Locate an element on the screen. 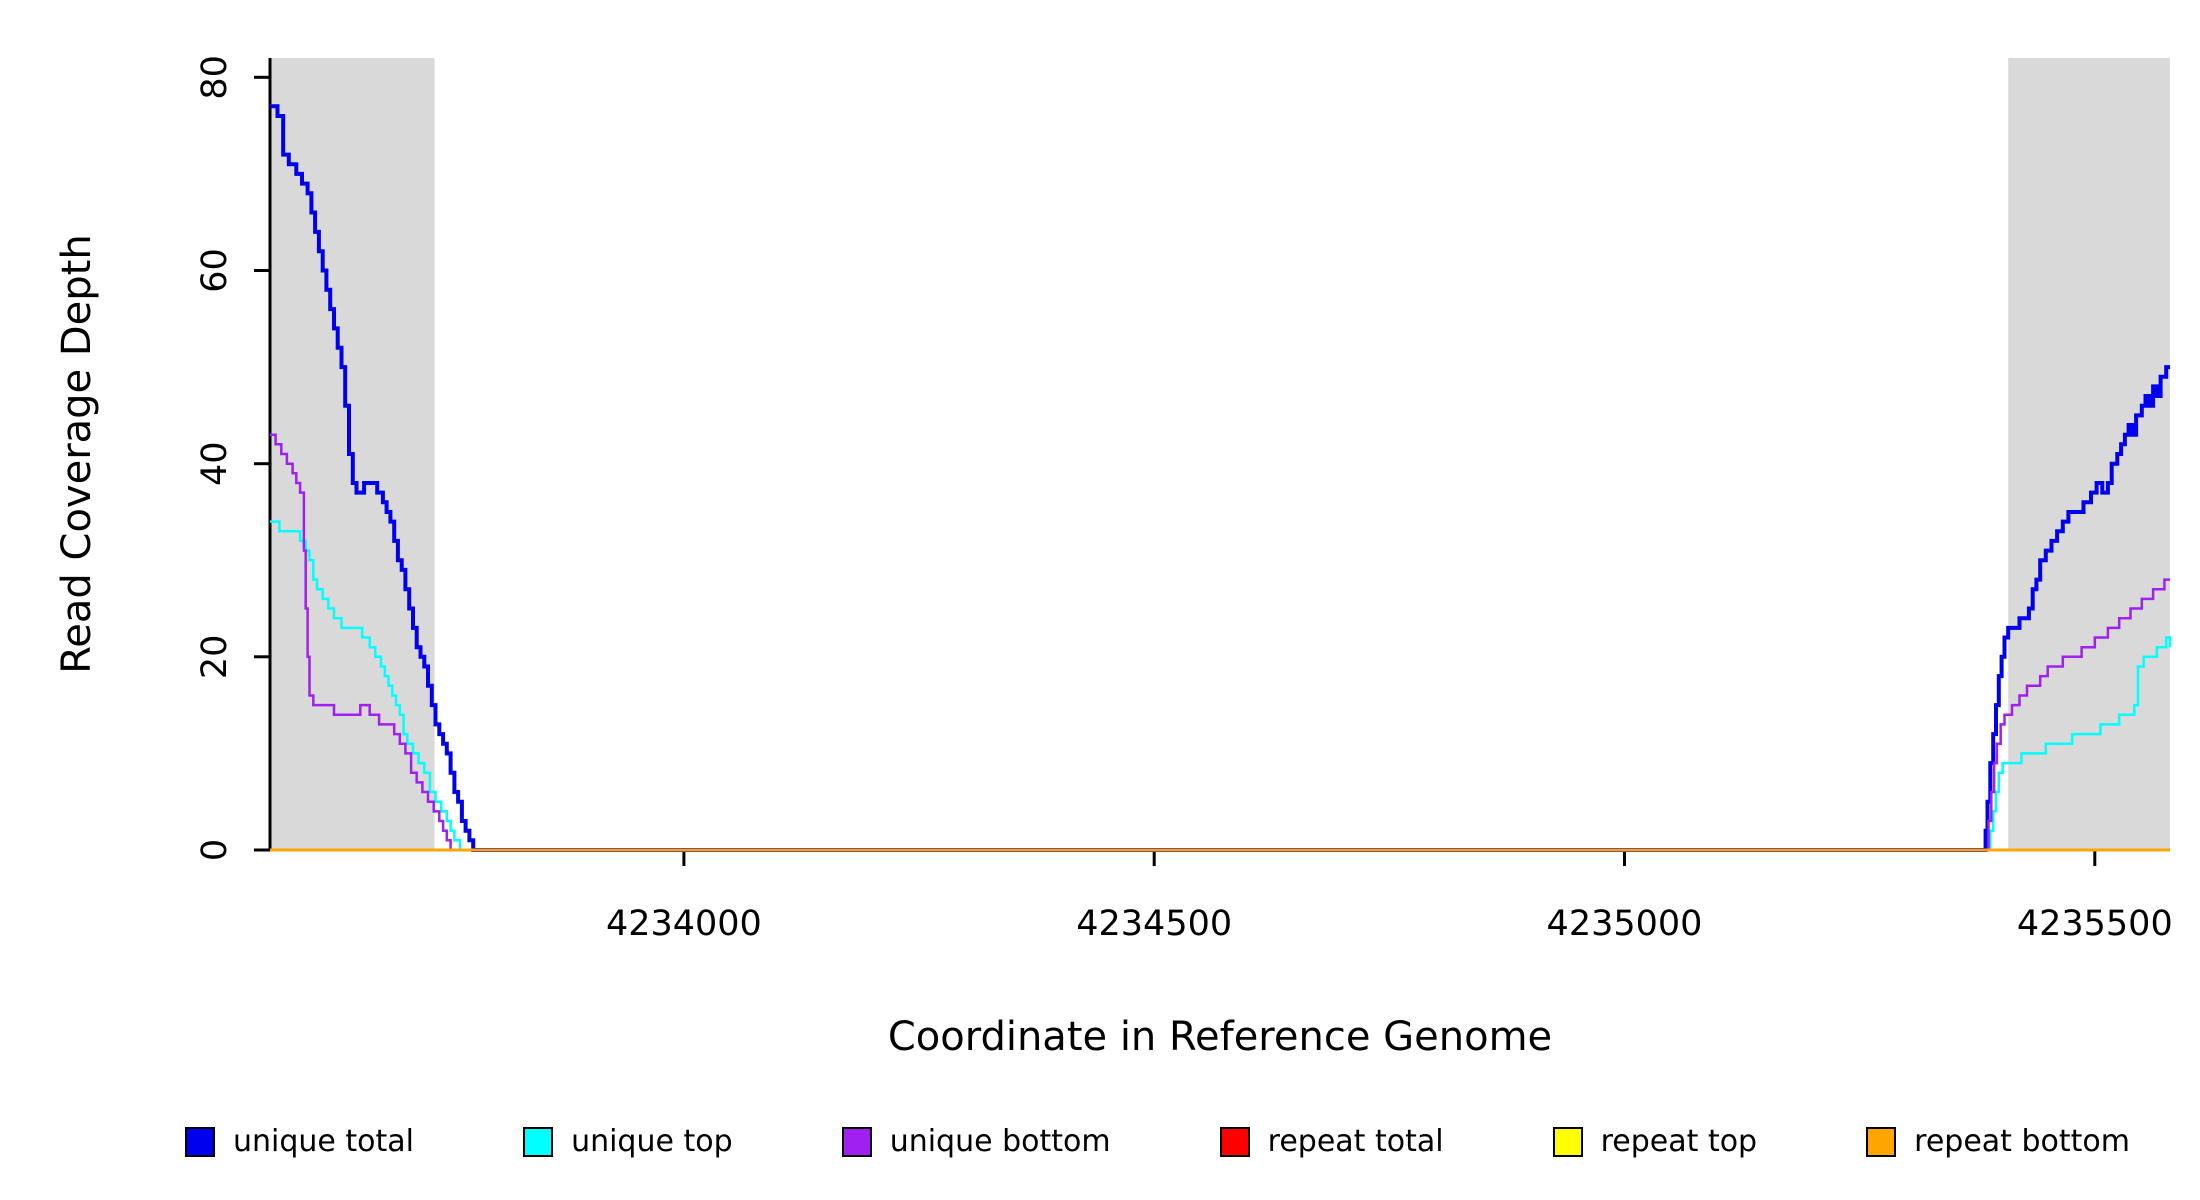  legend-item-repeat-top: repeat top is located at coordinates (1655, 1141).